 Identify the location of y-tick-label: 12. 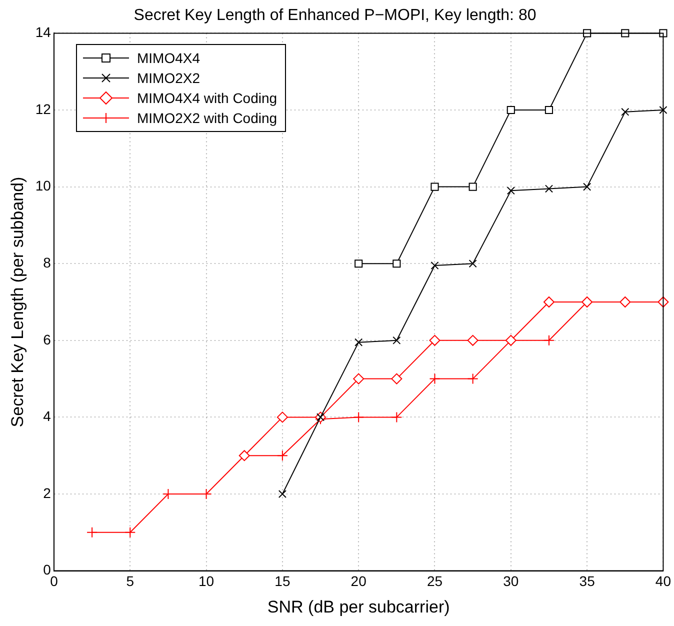
(43, 108).